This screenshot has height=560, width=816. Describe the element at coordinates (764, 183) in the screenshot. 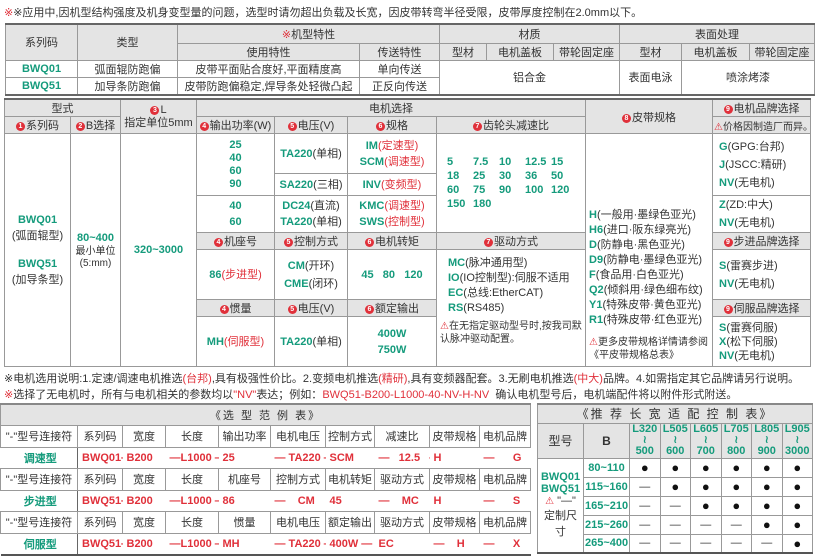

I see `brand-option: NV(无电机)` at that location.